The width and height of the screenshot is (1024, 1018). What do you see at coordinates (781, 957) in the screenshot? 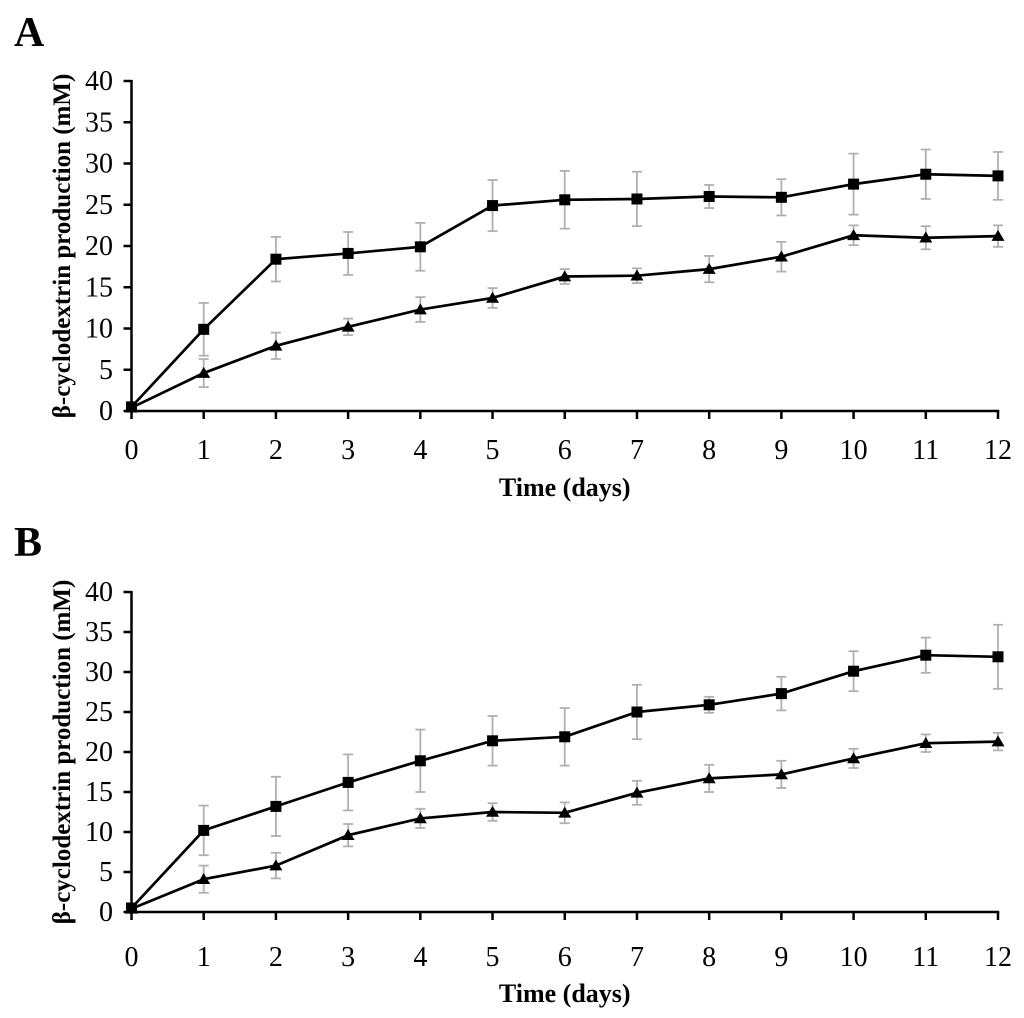
I see `x-tick-label: 9` at bounding box center [781, 957].